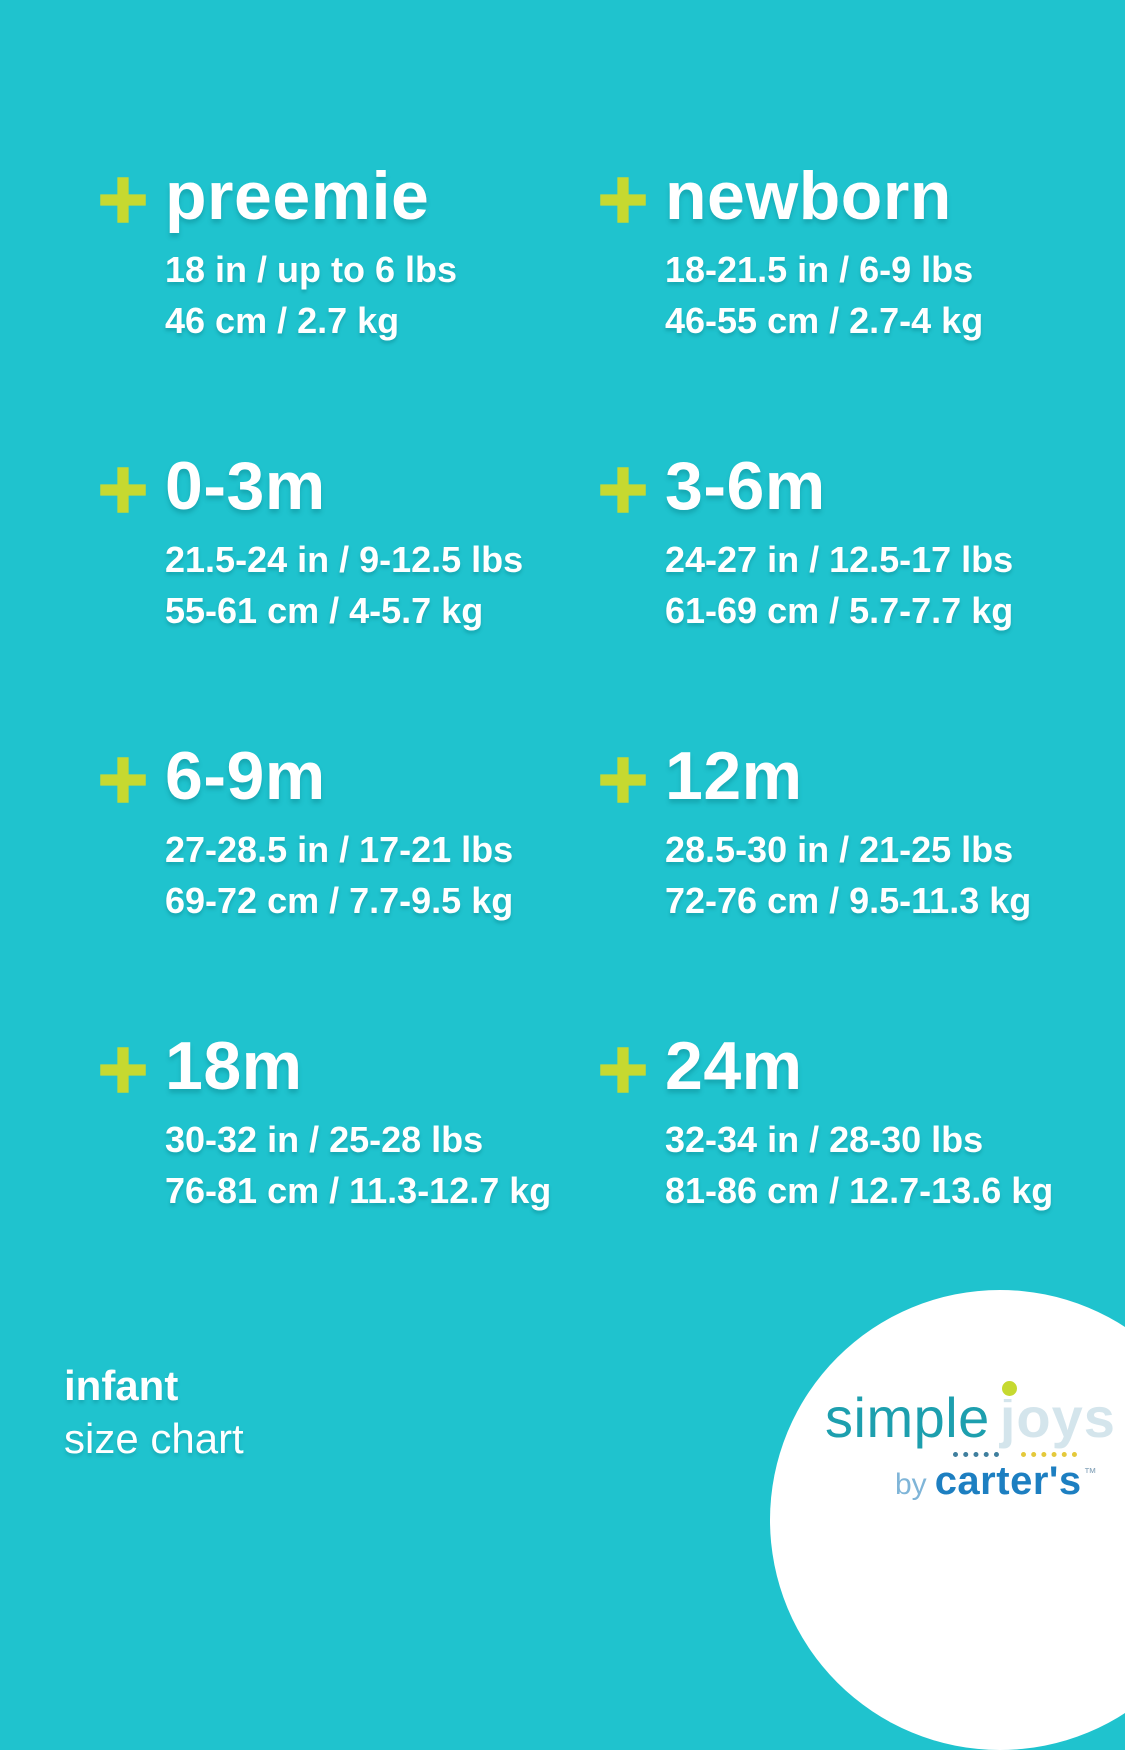 The width and height of the screenshot is (1125, 1750). What do you see at coordinates (1090, 1472) in the screenshot?
I see `trademark-symbol: ™` at bounding box center [1090, 1472].